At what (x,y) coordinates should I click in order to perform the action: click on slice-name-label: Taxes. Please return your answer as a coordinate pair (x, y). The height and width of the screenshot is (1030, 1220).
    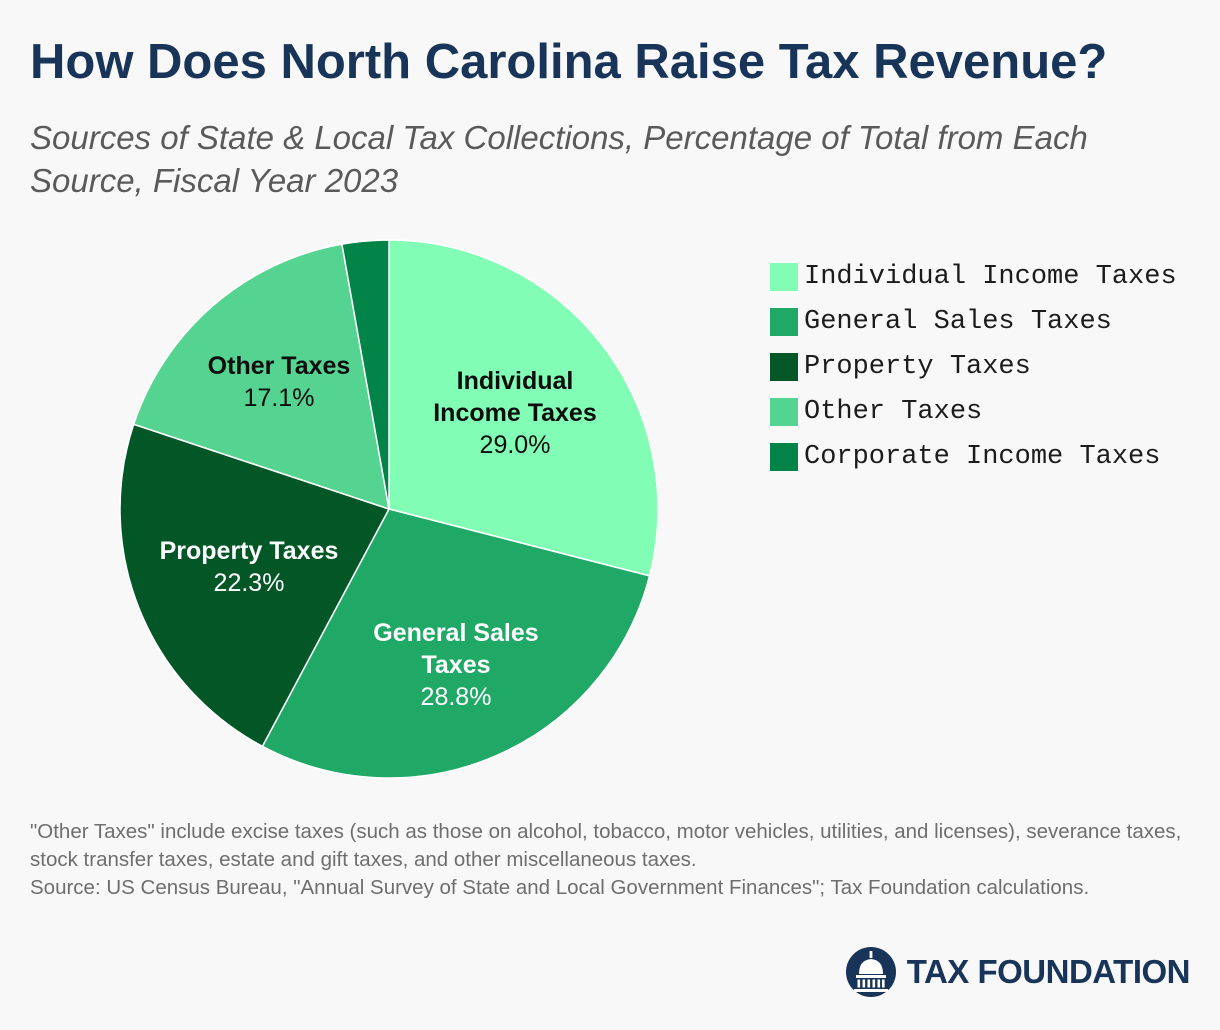
    Looking at the image, I should click on (455, 665).